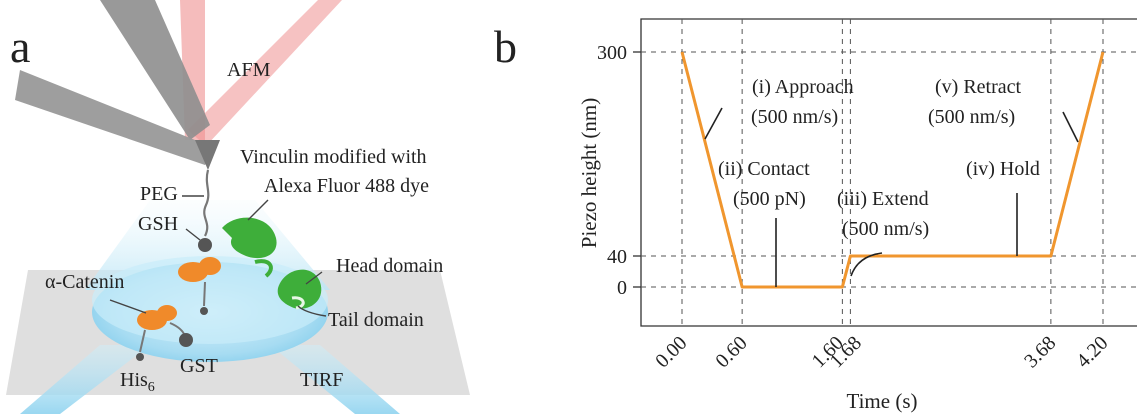  What do you see at coordinates (346, 186) in the screenshot?
I see `vinculin-label-2: Alexa Fluor 488 dye` at bounding box center [346, 186].